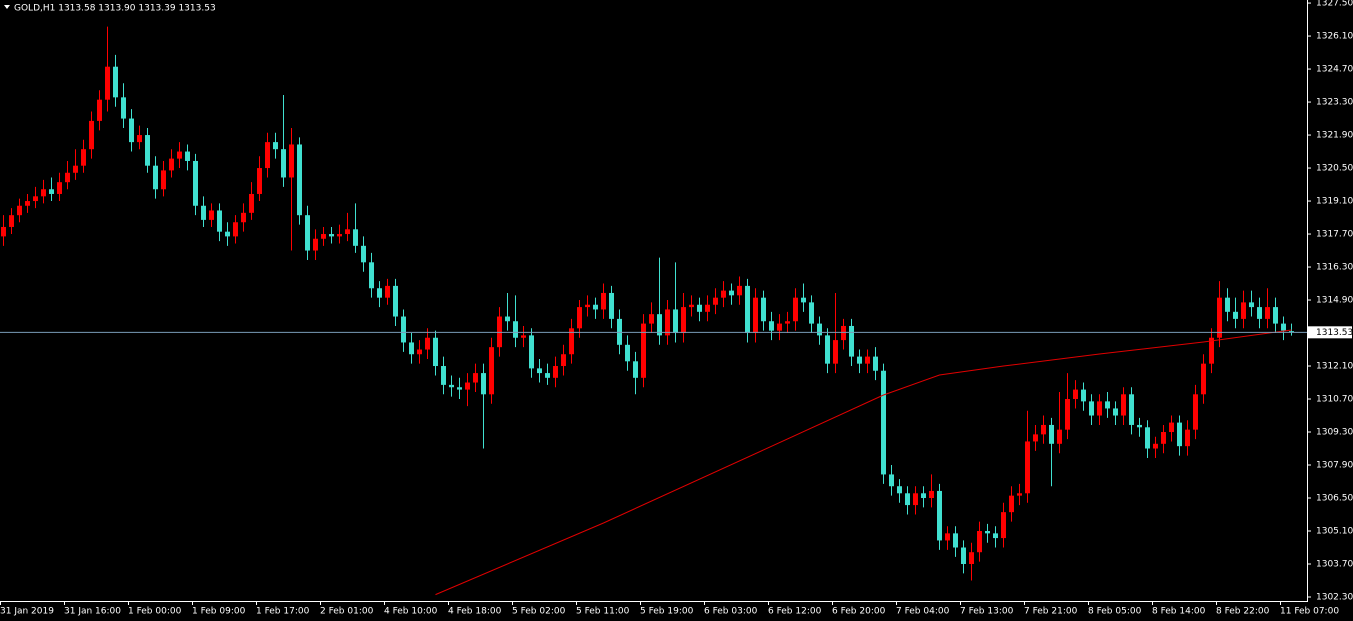 This screenshot has height=621, width=1353. Describe the element at coordinates (1334, 235) in the screenshot. I see `y-tick-label: 1317.70` at that location.